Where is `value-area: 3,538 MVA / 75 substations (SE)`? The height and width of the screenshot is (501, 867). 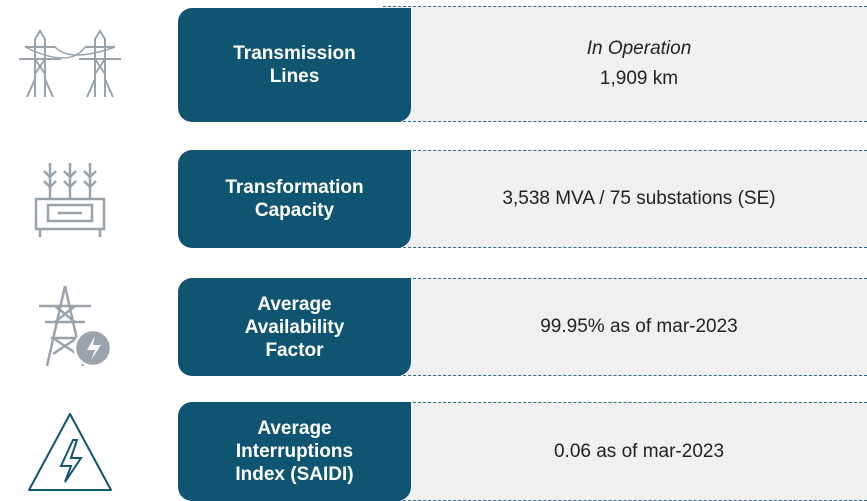 value-area: 3,538 MVA / 75 substations (SE) is located at coordinates (639, 199).